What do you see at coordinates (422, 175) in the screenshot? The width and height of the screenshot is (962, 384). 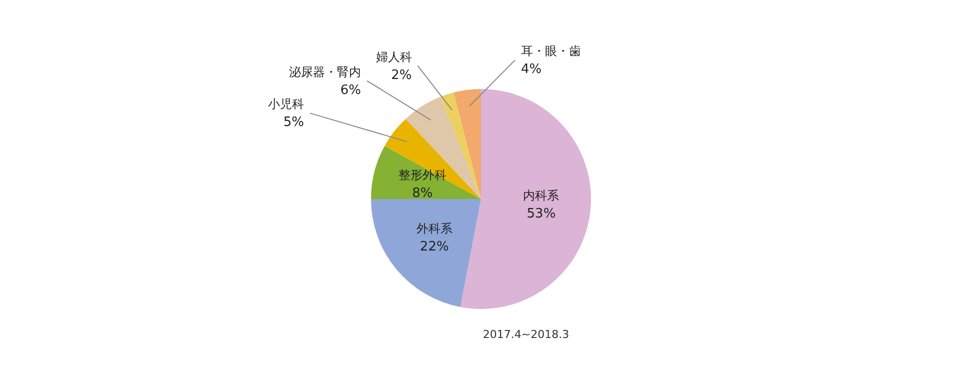 I see `slice-label: 整形外科` at bounding box center [422, 175].